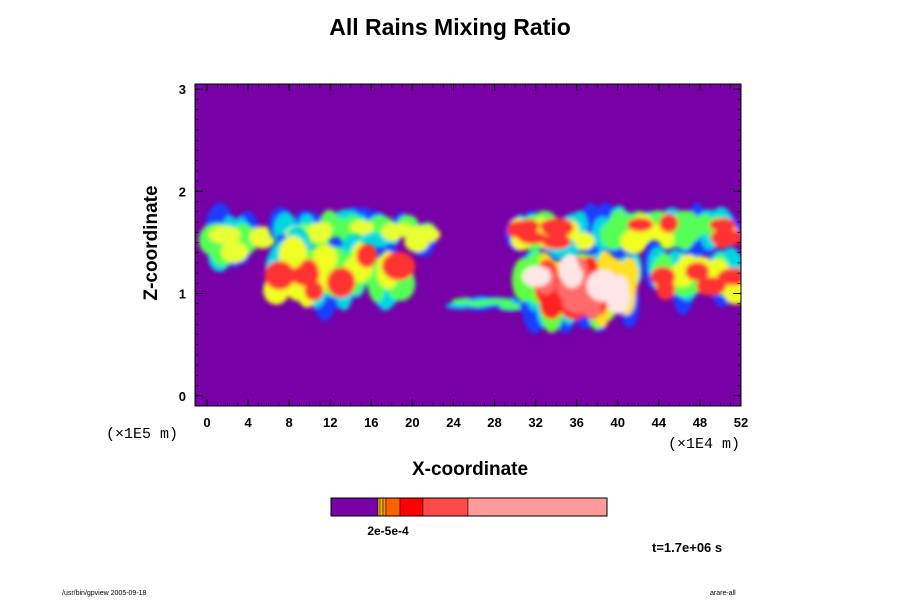  Describe the element at coordinates (700, 422) in the screenshot. I see `x-tick-label: 48` at that location.